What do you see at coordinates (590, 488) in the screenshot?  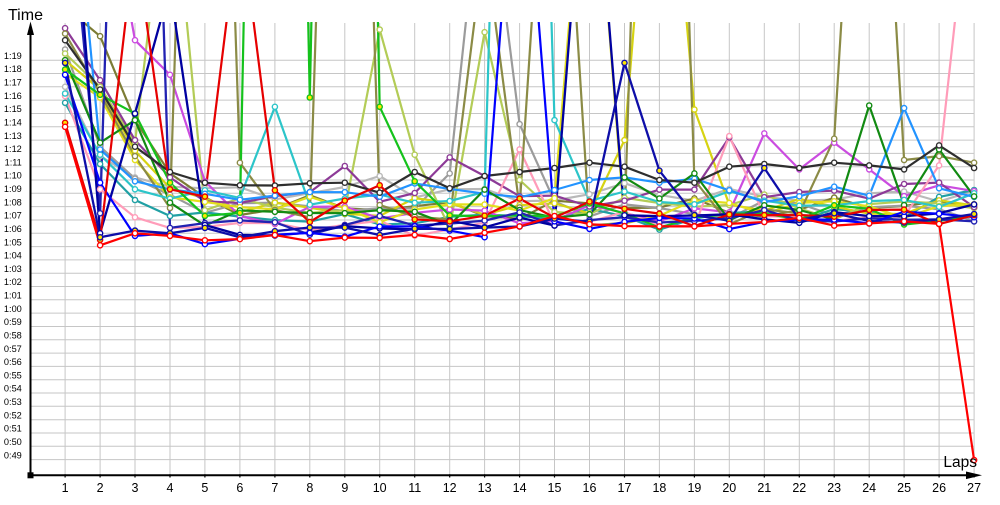 I see `svg-text: 16` at bounding box center [590, 488].